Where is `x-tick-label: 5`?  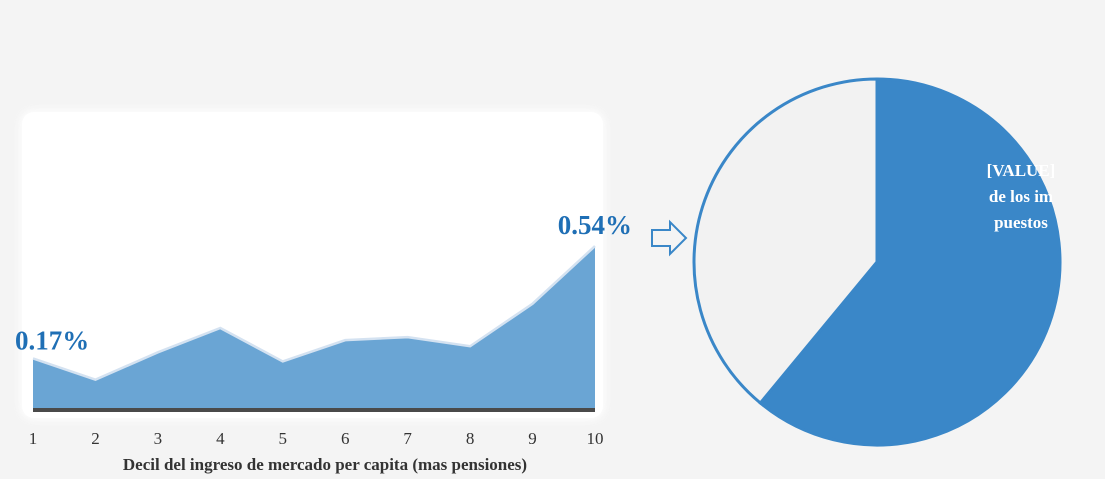
x-tick-label: 5 is located at coordinates (283, 438).